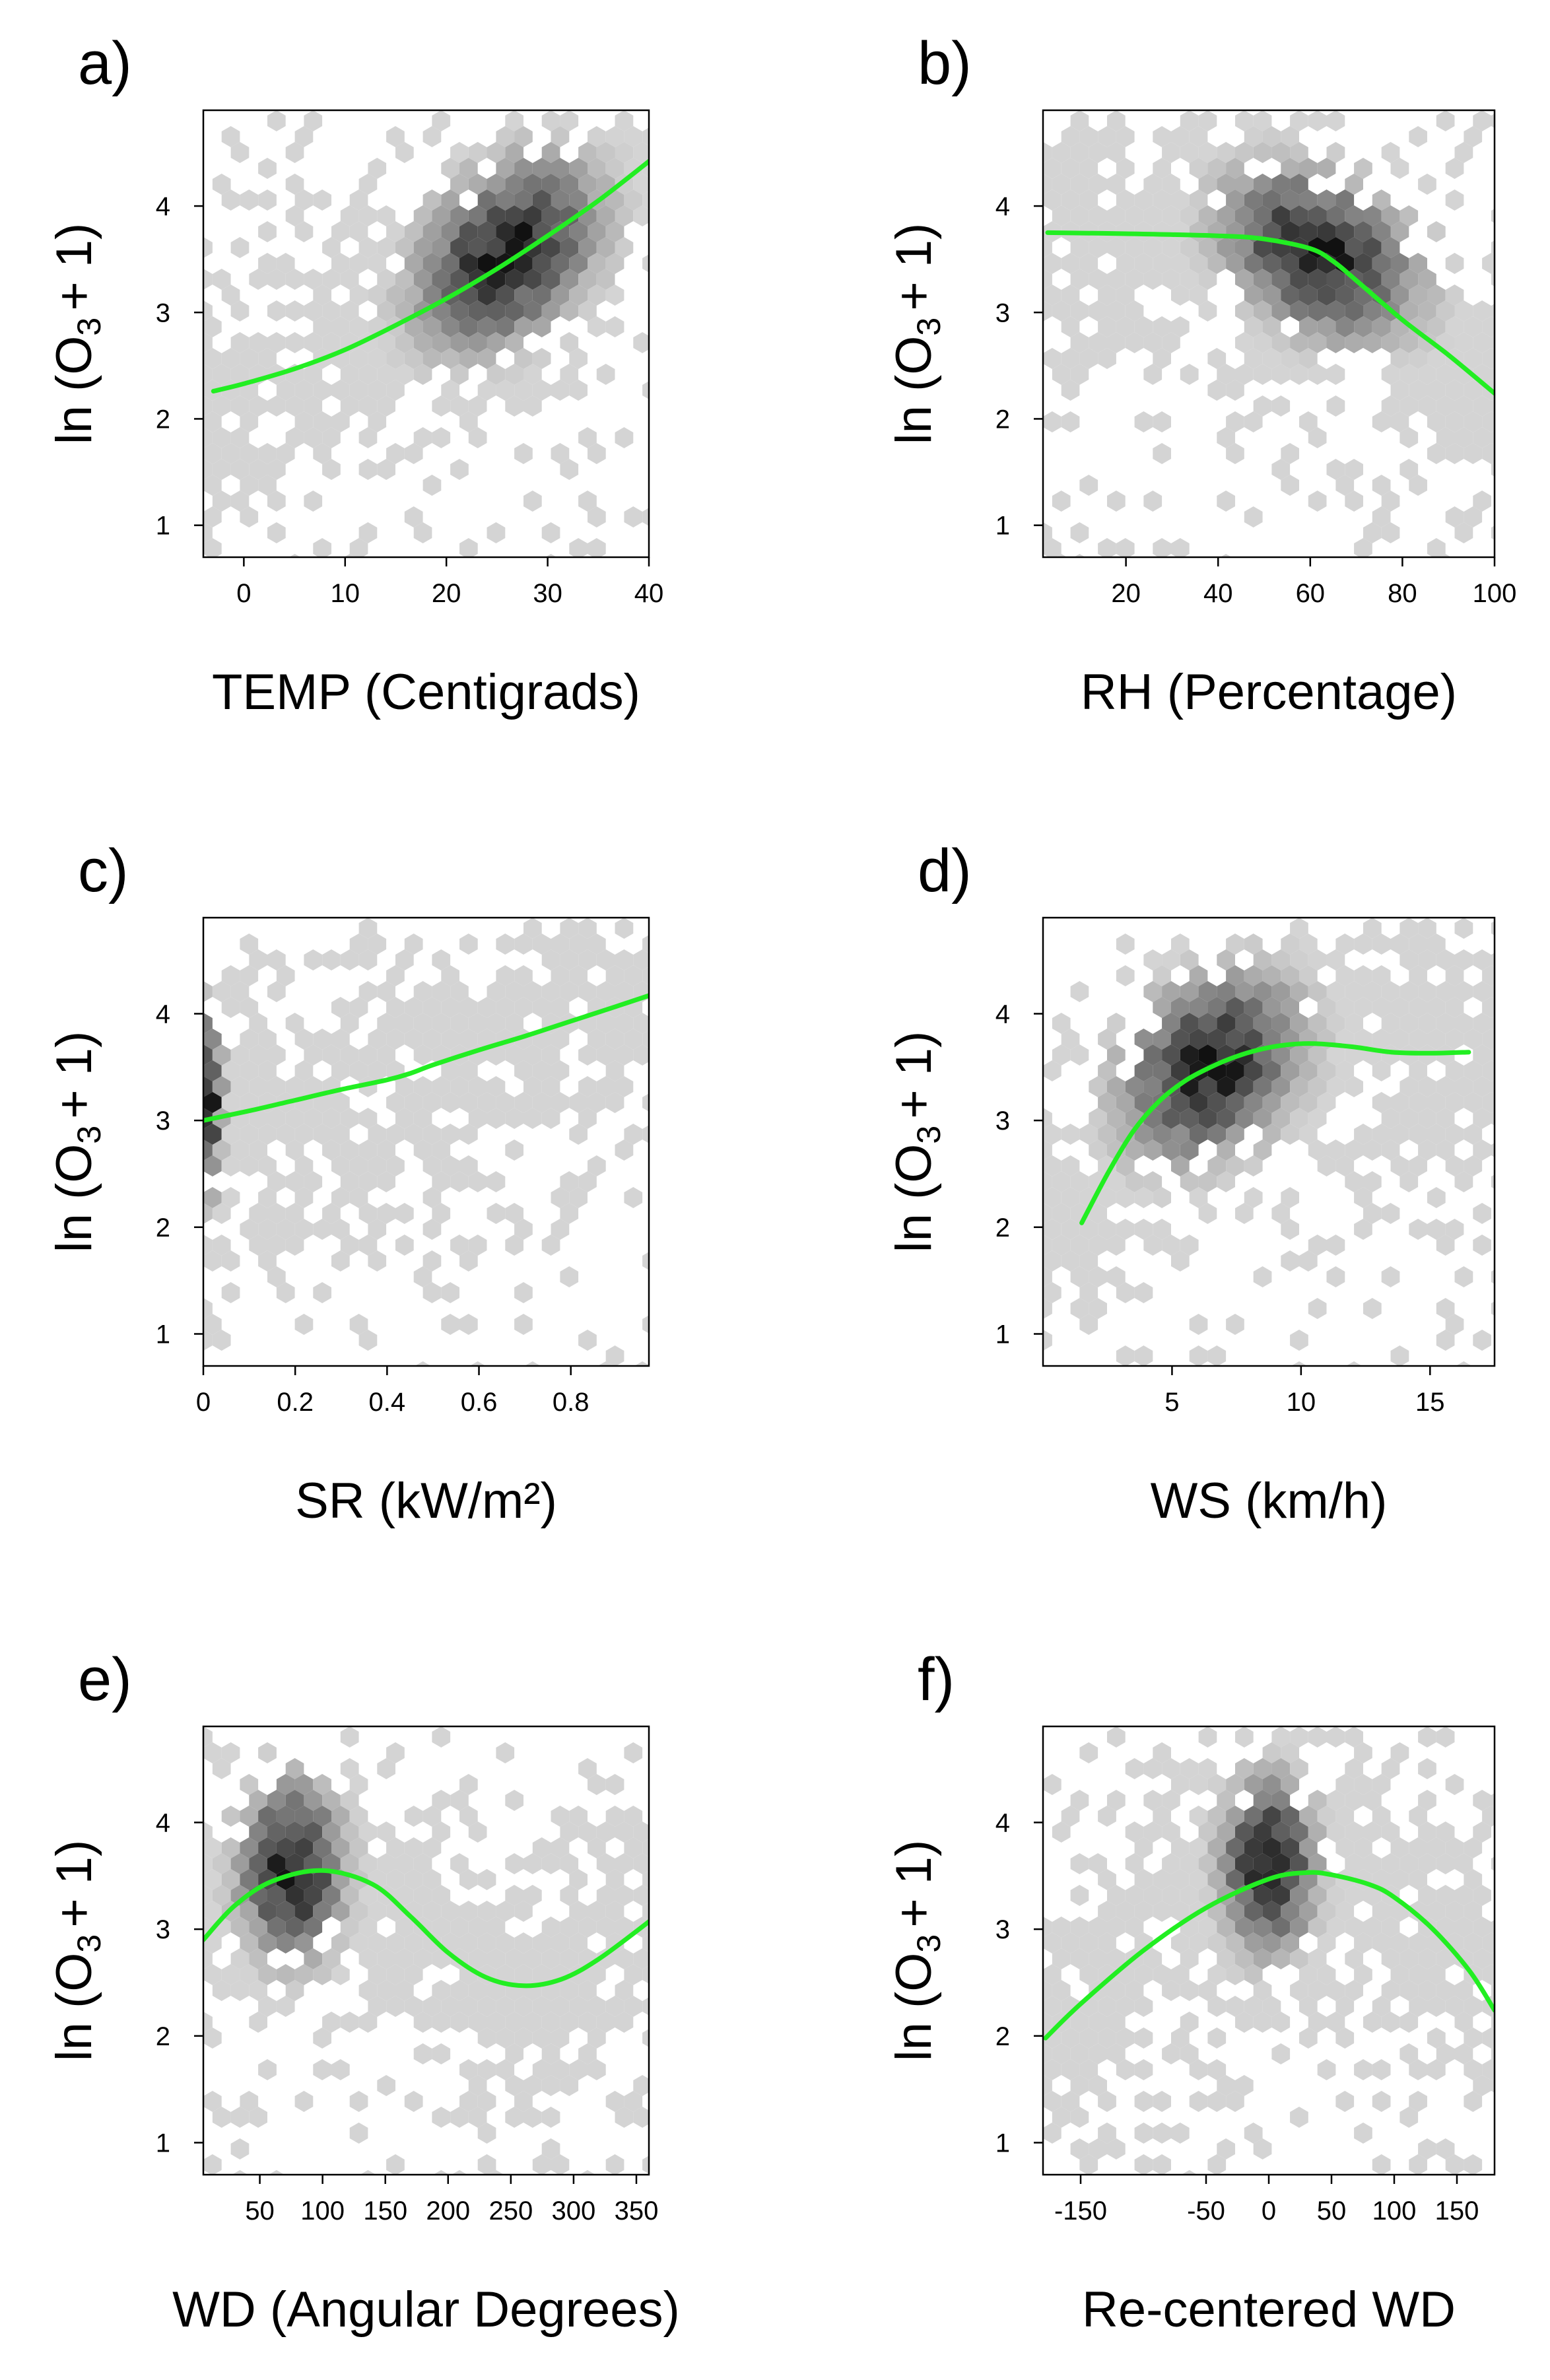 The image size is (1550, 2380). I want to click on y-title-prefix: ln (, so click(914, 2027).